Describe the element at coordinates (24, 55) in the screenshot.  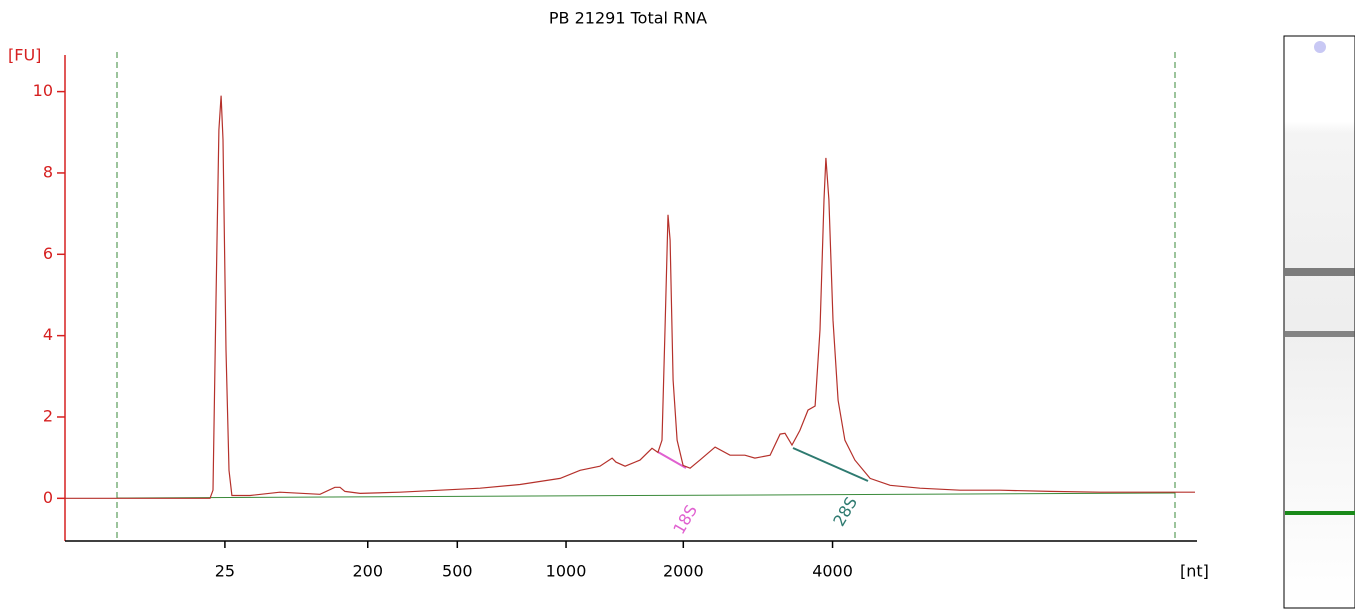
I see `y-axis-label: [FU]` at that location.